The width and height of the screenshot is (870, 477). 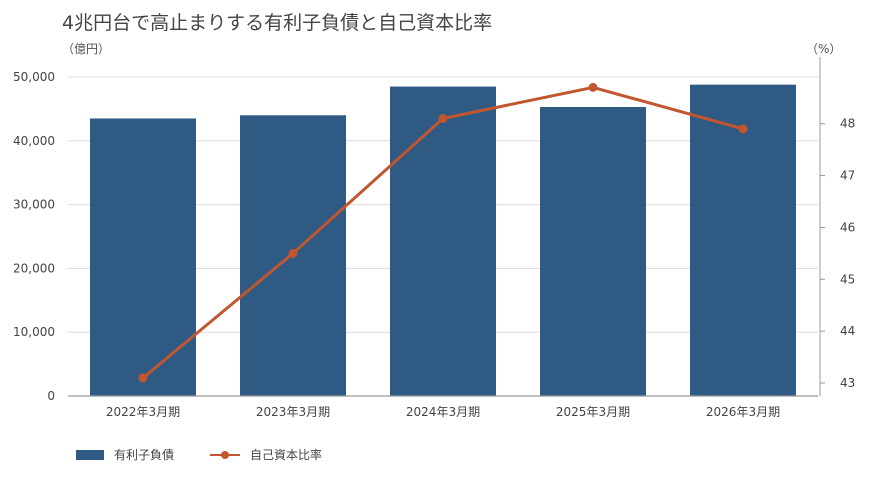 I want to click on legend-line-swatch, so click(x=225, y=455).